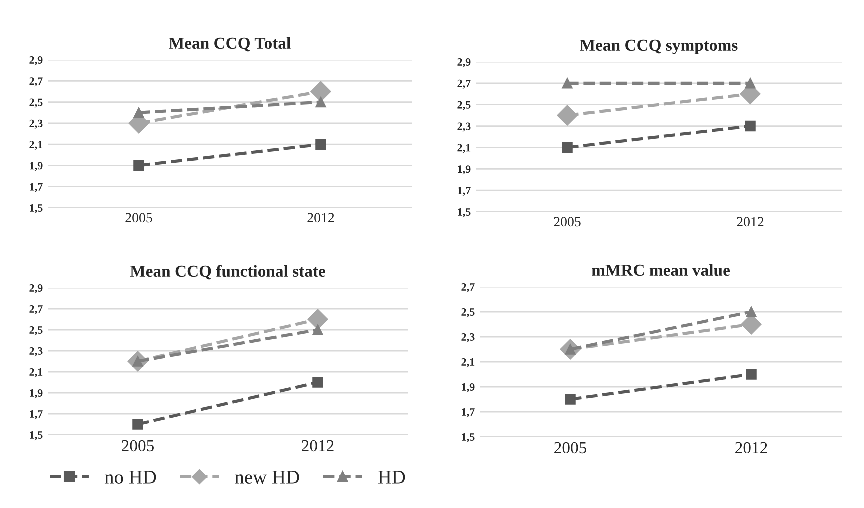 The width and height of the screenshot is (864, 508). Describe the element at coordinates (392, 477) in the screenshot. I see `legend-label: HD` at that location.